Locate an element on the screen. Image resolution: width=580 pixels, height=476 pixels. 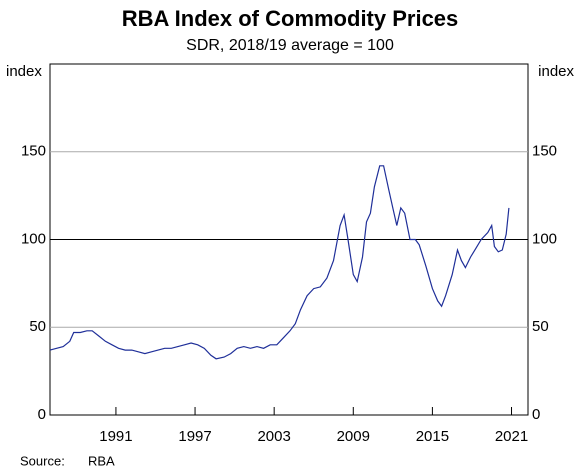
y2-axis-label: index is located at coordinates (556, 71).